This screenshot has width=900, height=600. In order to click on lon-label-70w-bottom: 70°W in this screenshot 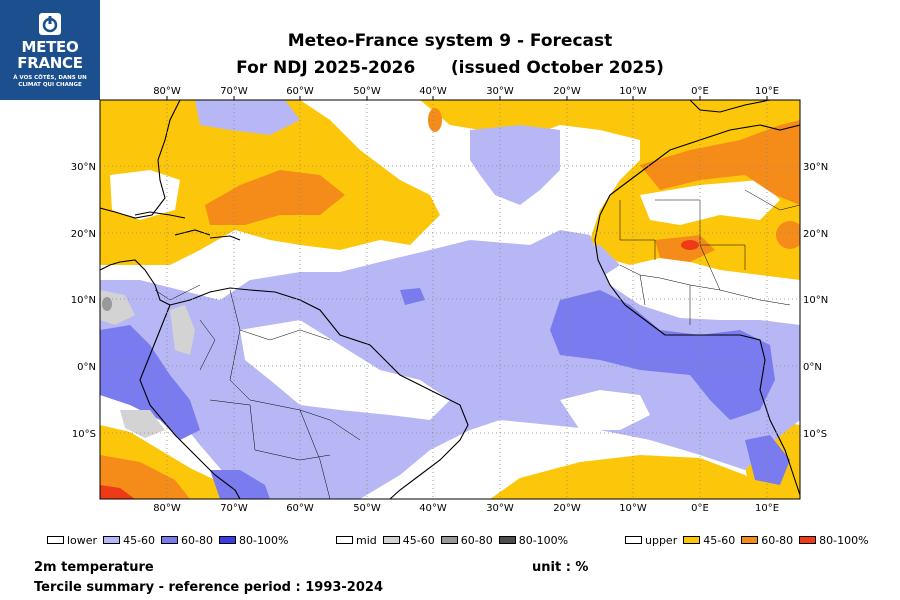, I will do `click(234, 508)`.